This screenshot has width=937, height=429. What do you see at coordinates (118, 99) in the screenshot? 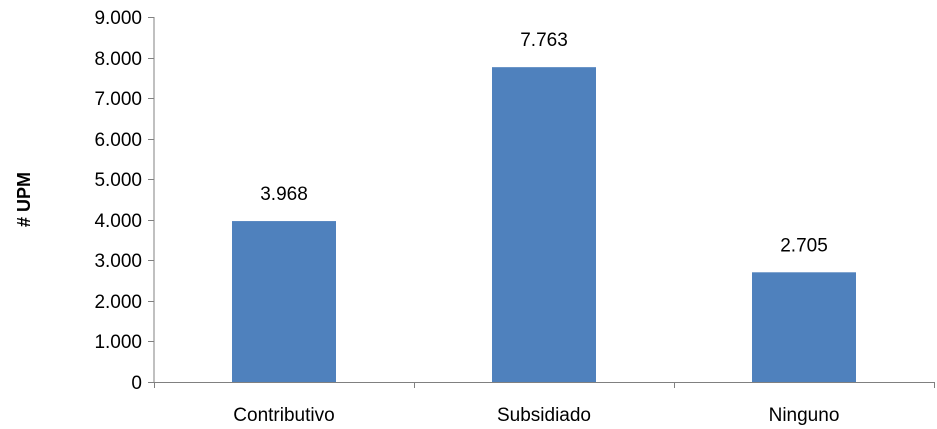
I see `y-tick-label: 7.000` at bounding box center [118, 99].